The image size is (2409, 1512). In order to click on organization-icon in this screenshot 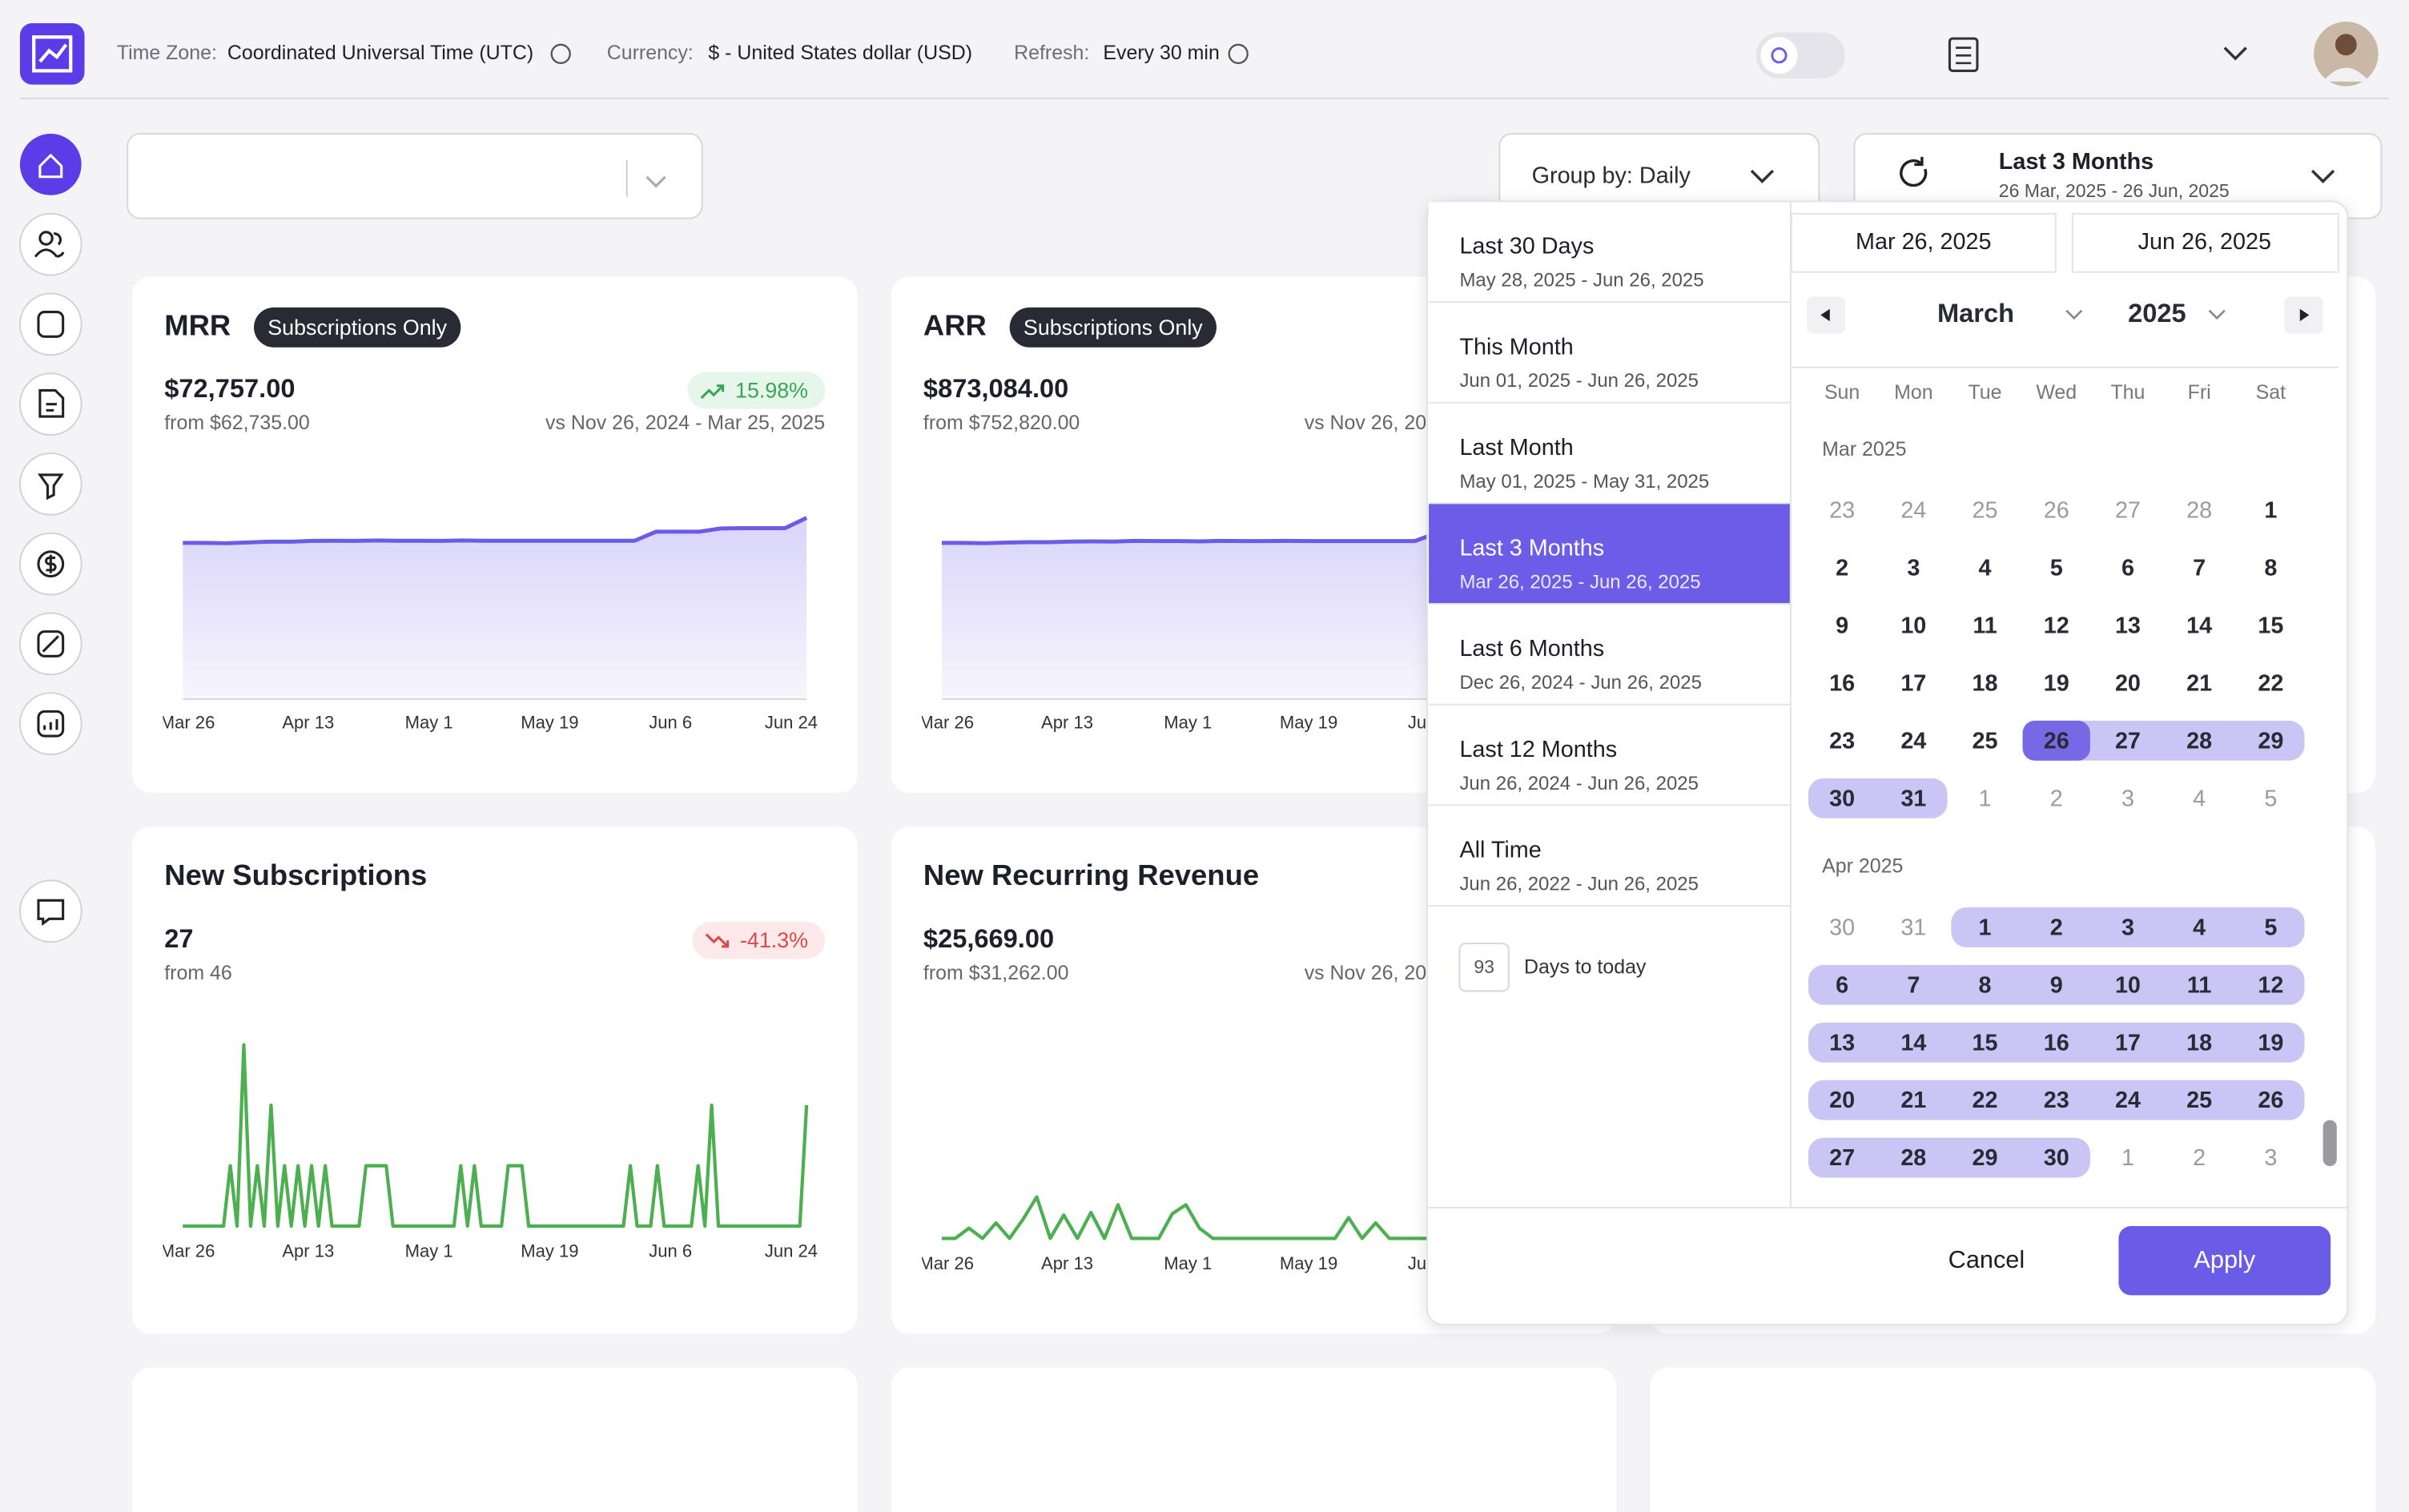, I will do `click(1963, 54)`.